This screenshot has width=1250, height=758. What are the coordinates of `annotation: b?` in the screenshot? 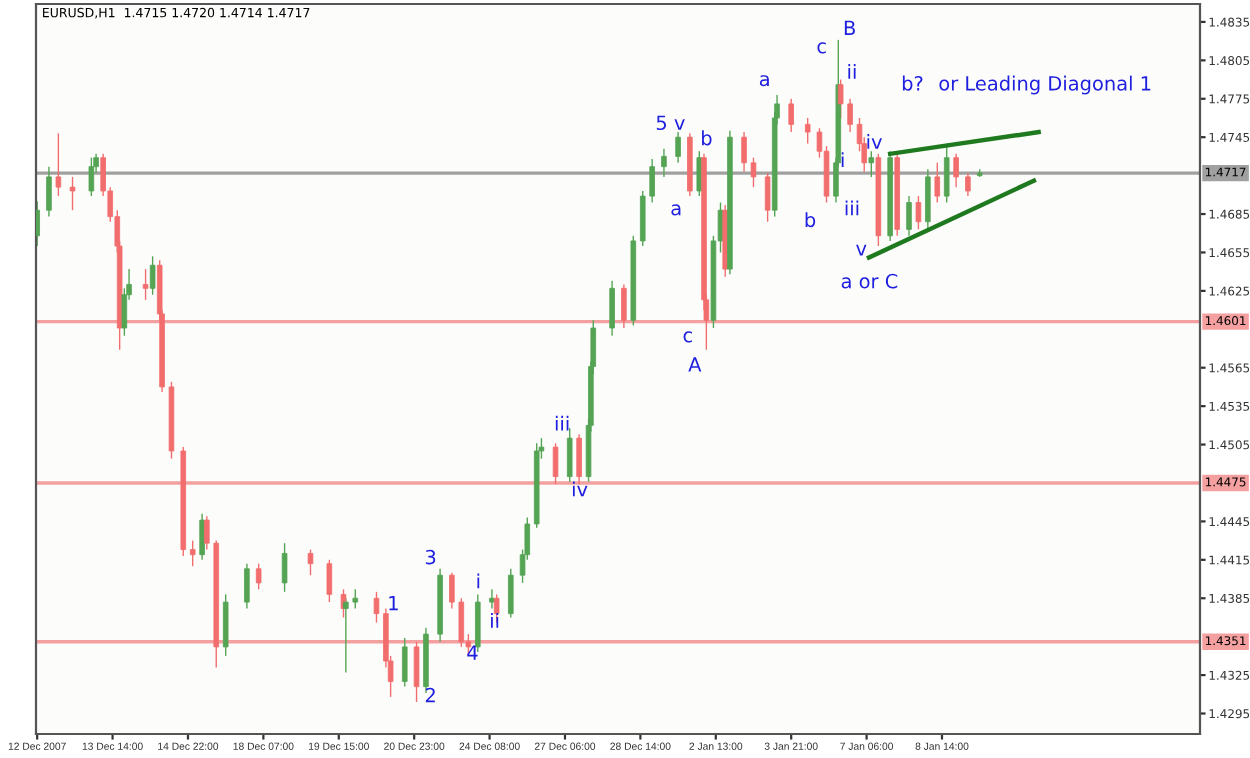 It's located at (912, 83).